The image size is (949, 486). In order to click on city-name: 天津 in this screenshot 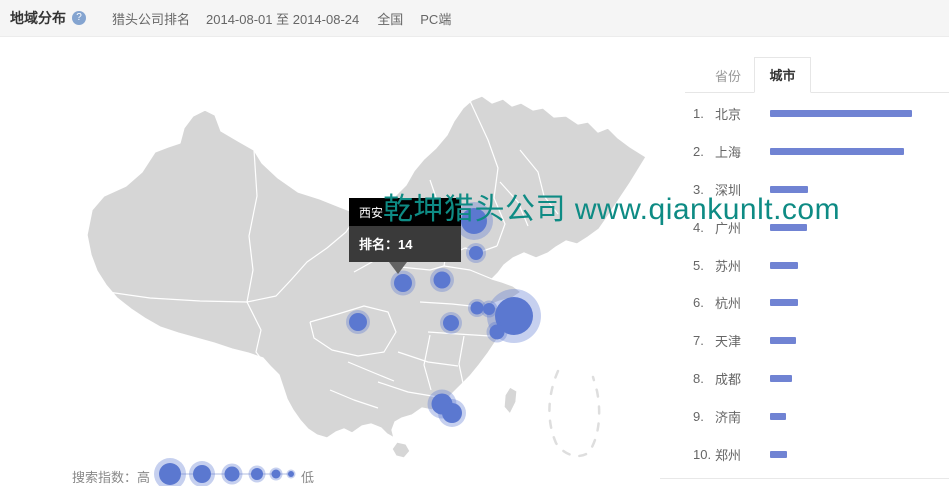, I will do `click(728, 342)`.